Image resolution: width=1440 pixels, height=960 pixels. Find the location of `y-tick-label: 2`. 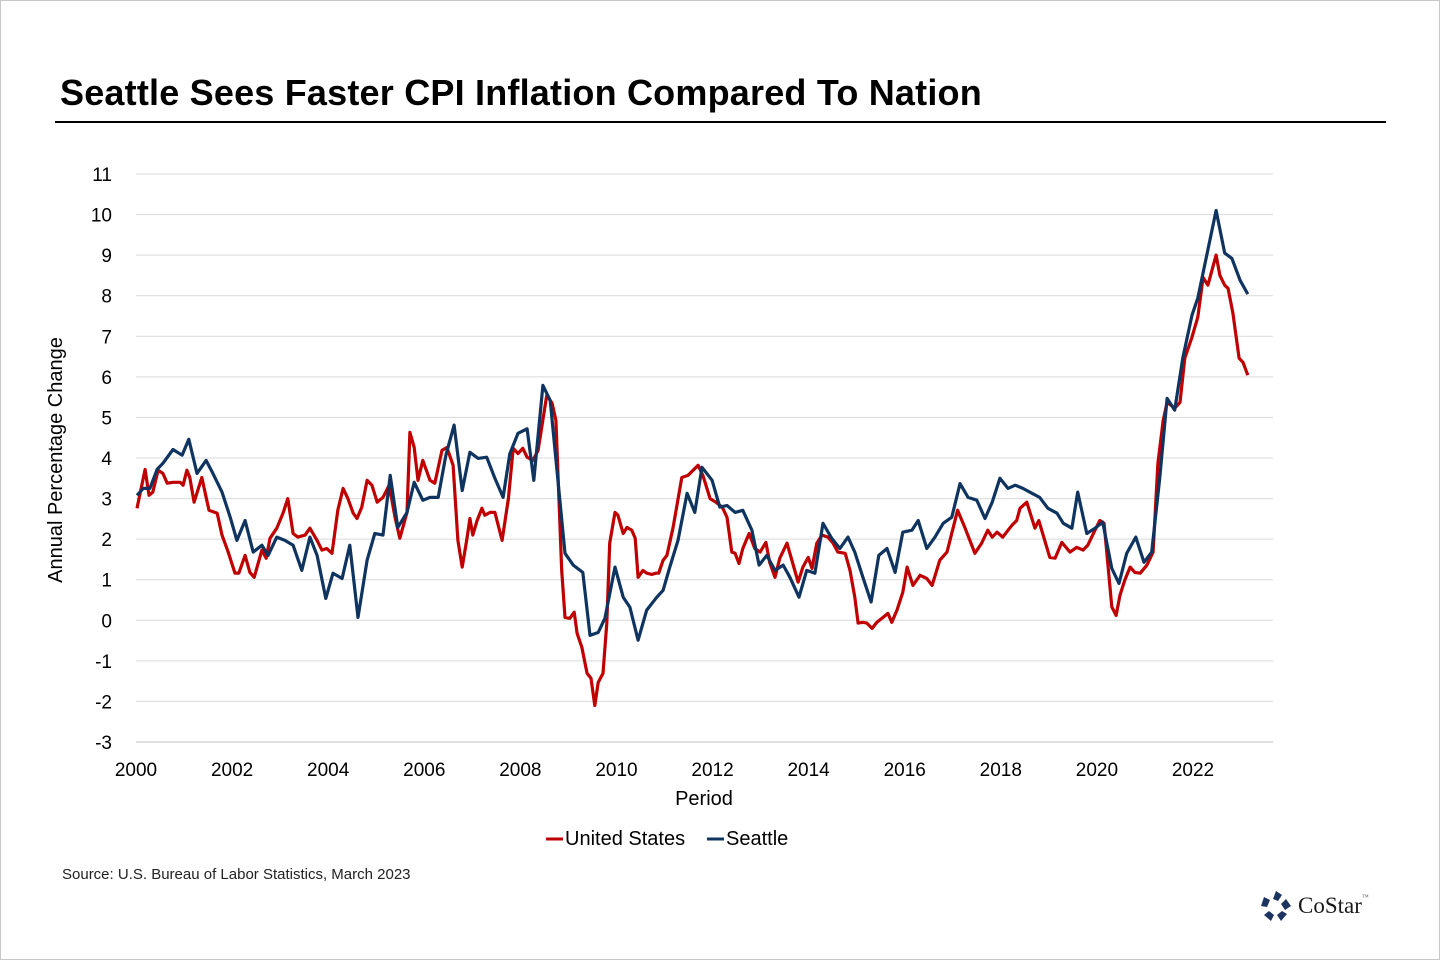

y-tick-label: 2 is located at coordinates (106, 540).